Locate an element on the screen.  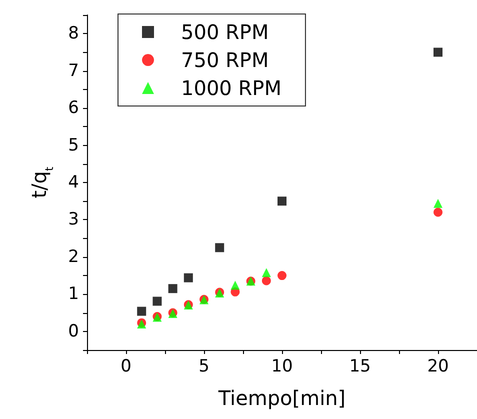
y-tick-label: 6 is located at coordinates (73, 108).